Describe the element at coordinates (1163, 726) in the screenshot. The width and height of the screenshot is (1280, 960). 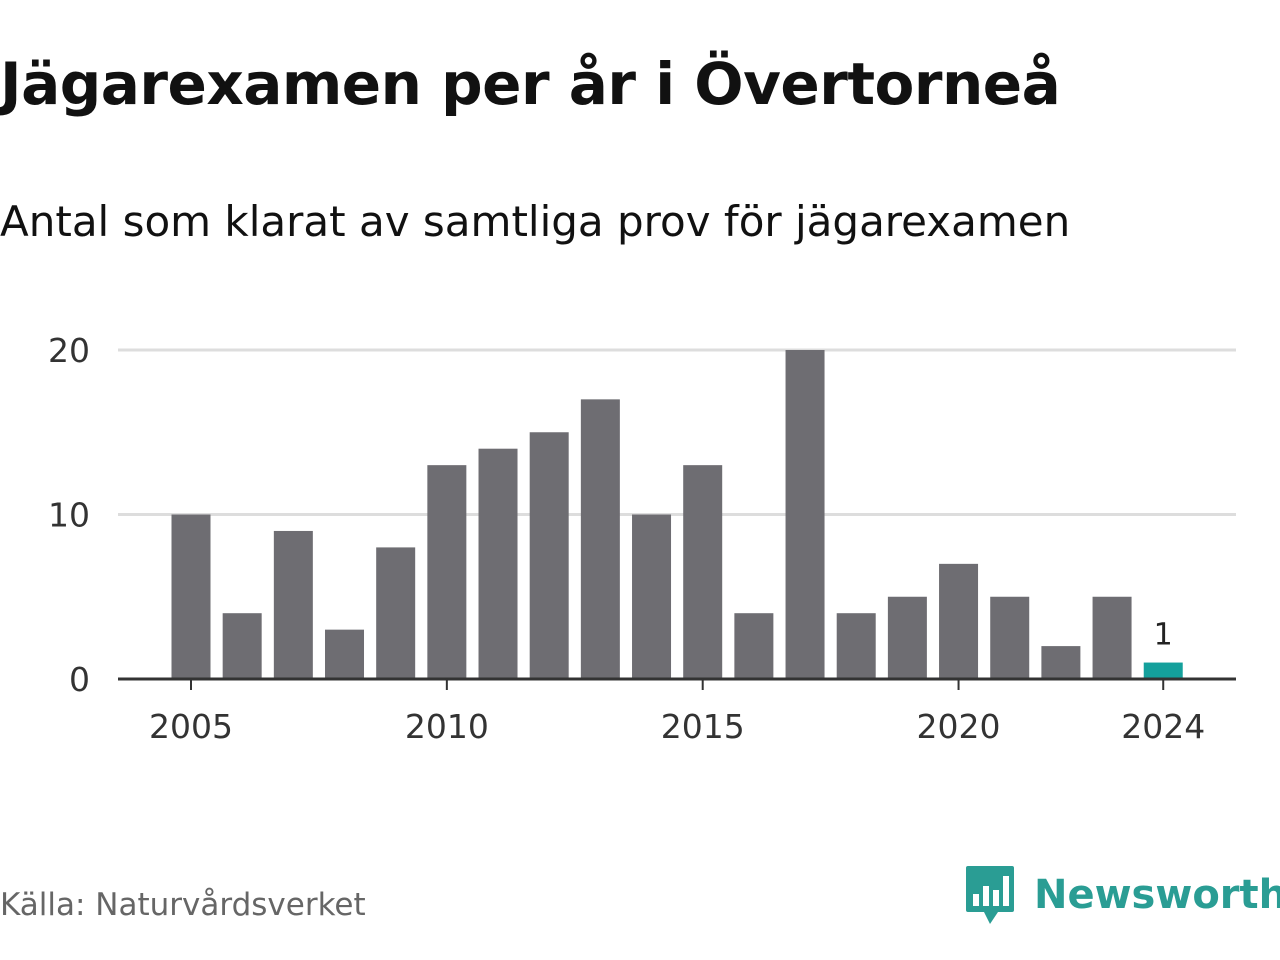
I see `x-tick-label: 2024` at that location.